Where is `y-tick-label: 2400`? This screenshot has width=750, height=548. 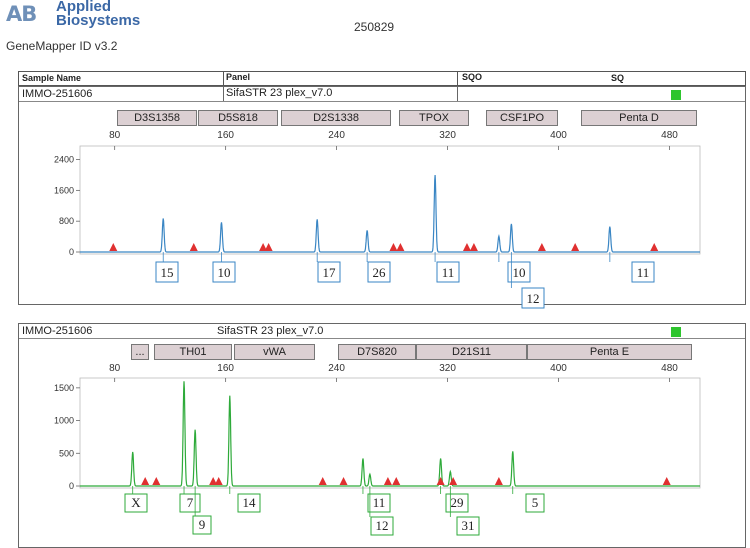
y-tick-label: 2400 is located at coordinates (64, 160).